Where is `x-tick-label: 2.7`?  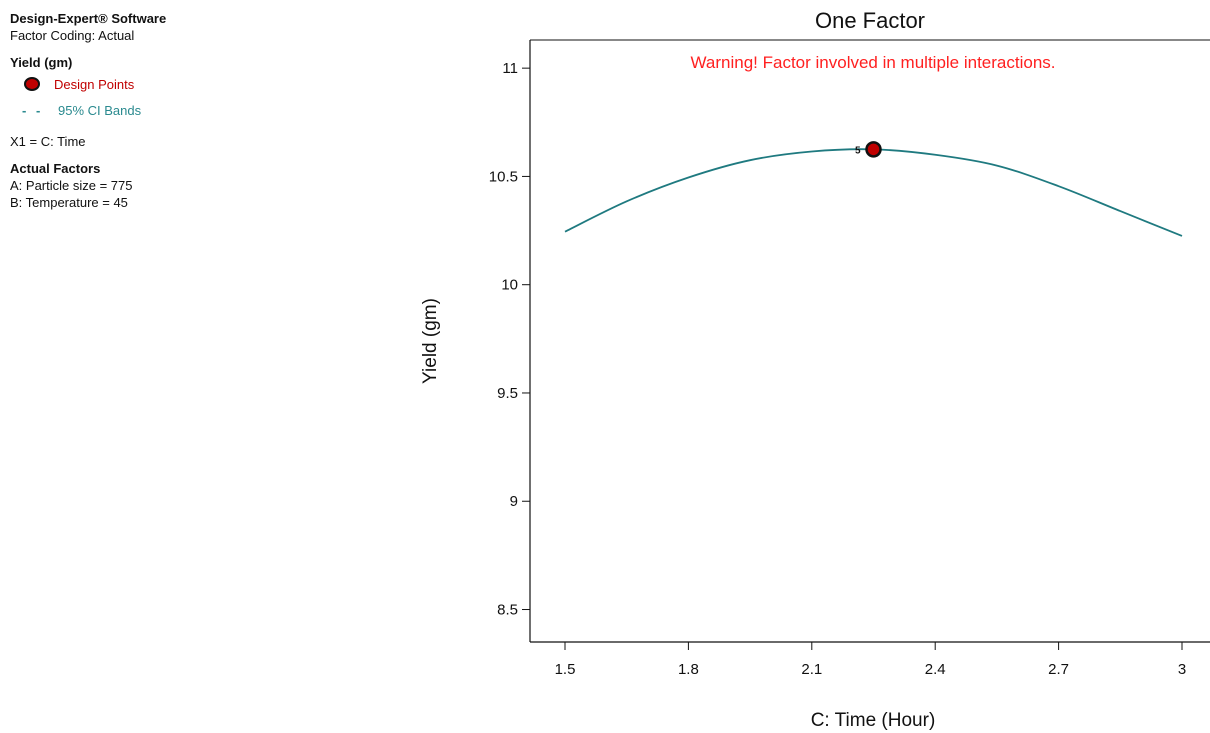
x-tick-label: 2.7 is located at coordinates (1058, 669).